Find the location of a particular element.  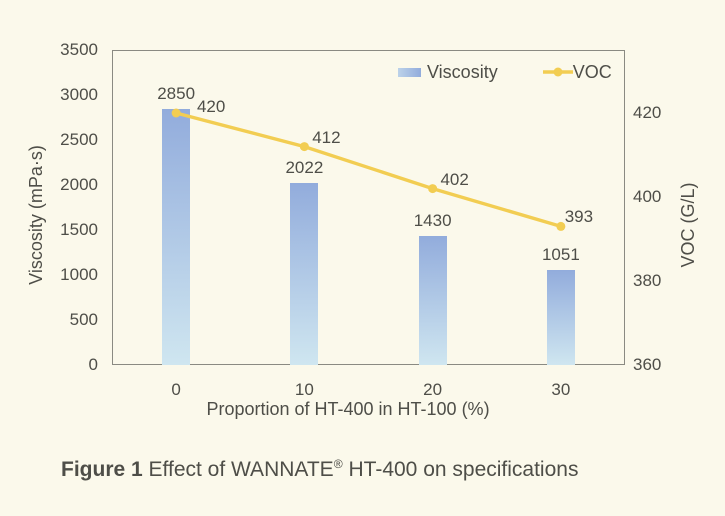

figure-caption-text-post: HT-400 on specifications is located at coordinates (460, 469).